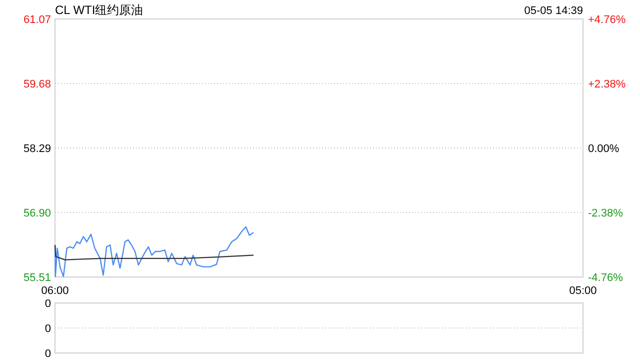 This screenshot has width=640, height=360. What do you see at coordinates (607, 20) in the screenshot?
I see `y2-tick-label: +4.76%` at bounding box center [607, 20].